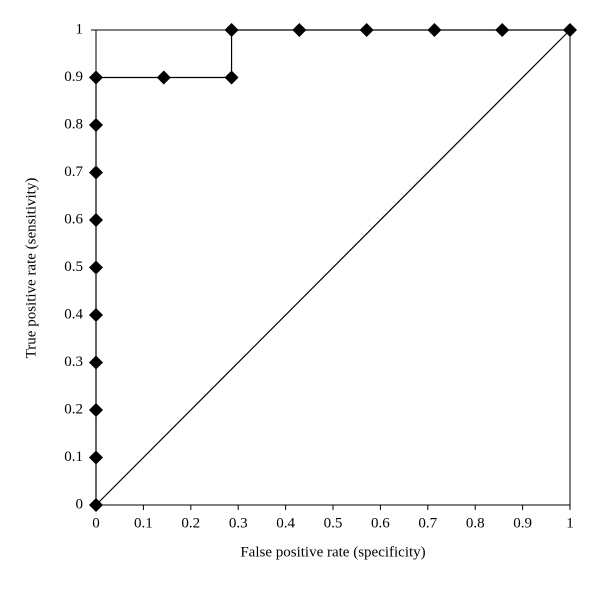 This screenshot has width=600, height=589. What do you see at coordinates (522, 523) in the screenshot?
I see `x-tick-label: 0.9` at bounding box center [522, 523].